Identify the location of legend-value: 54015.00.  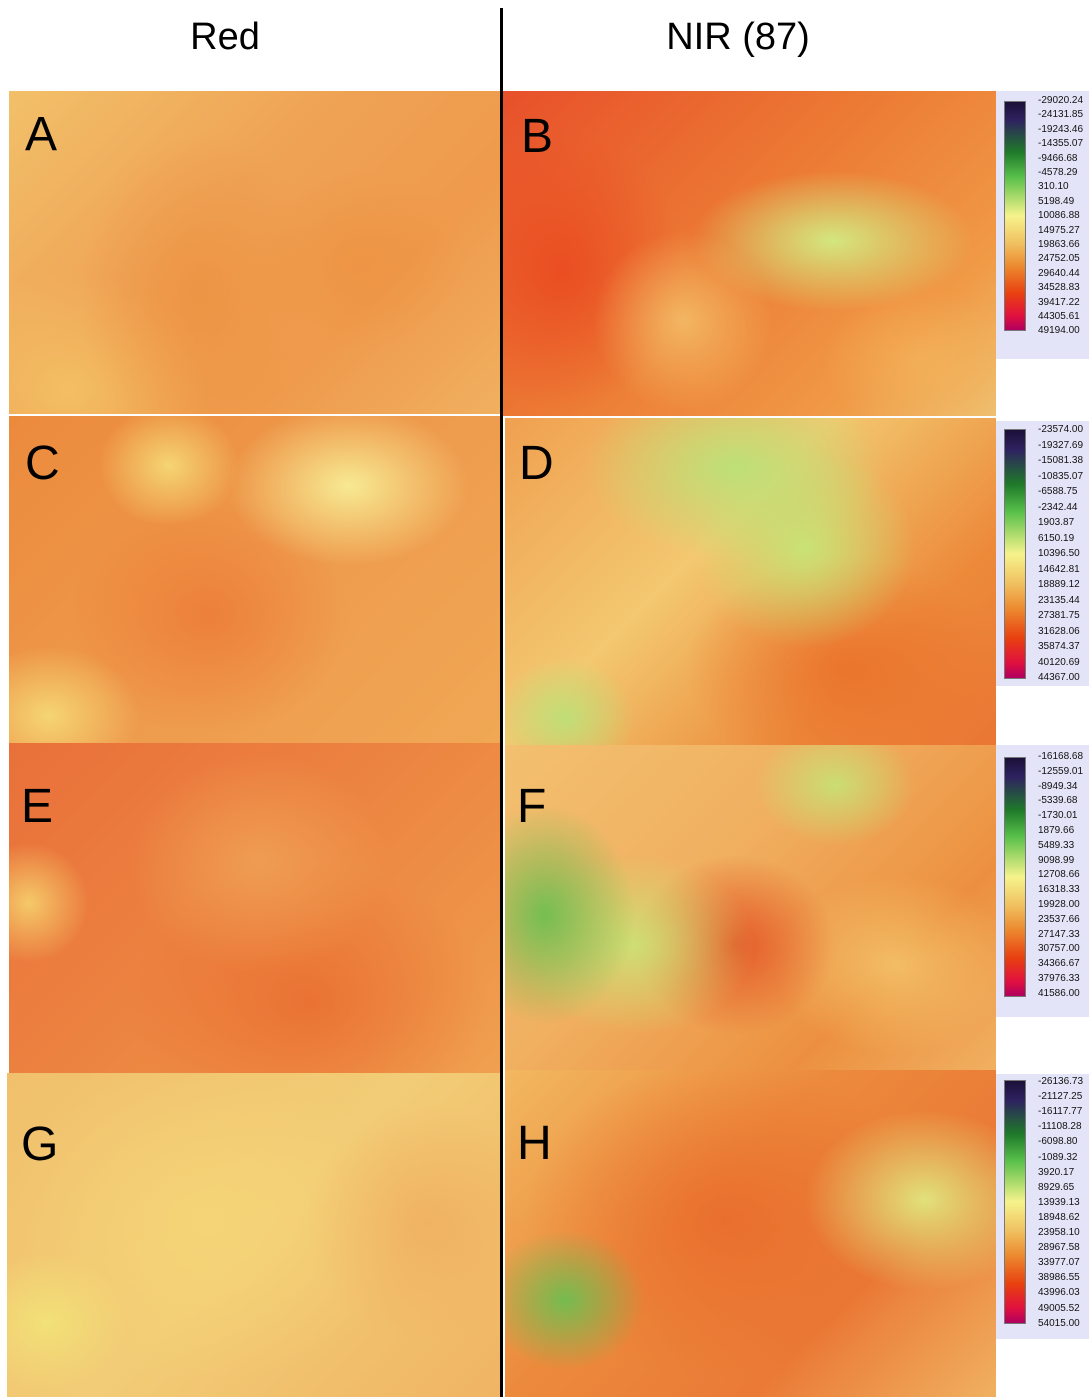
(1059, 1323).